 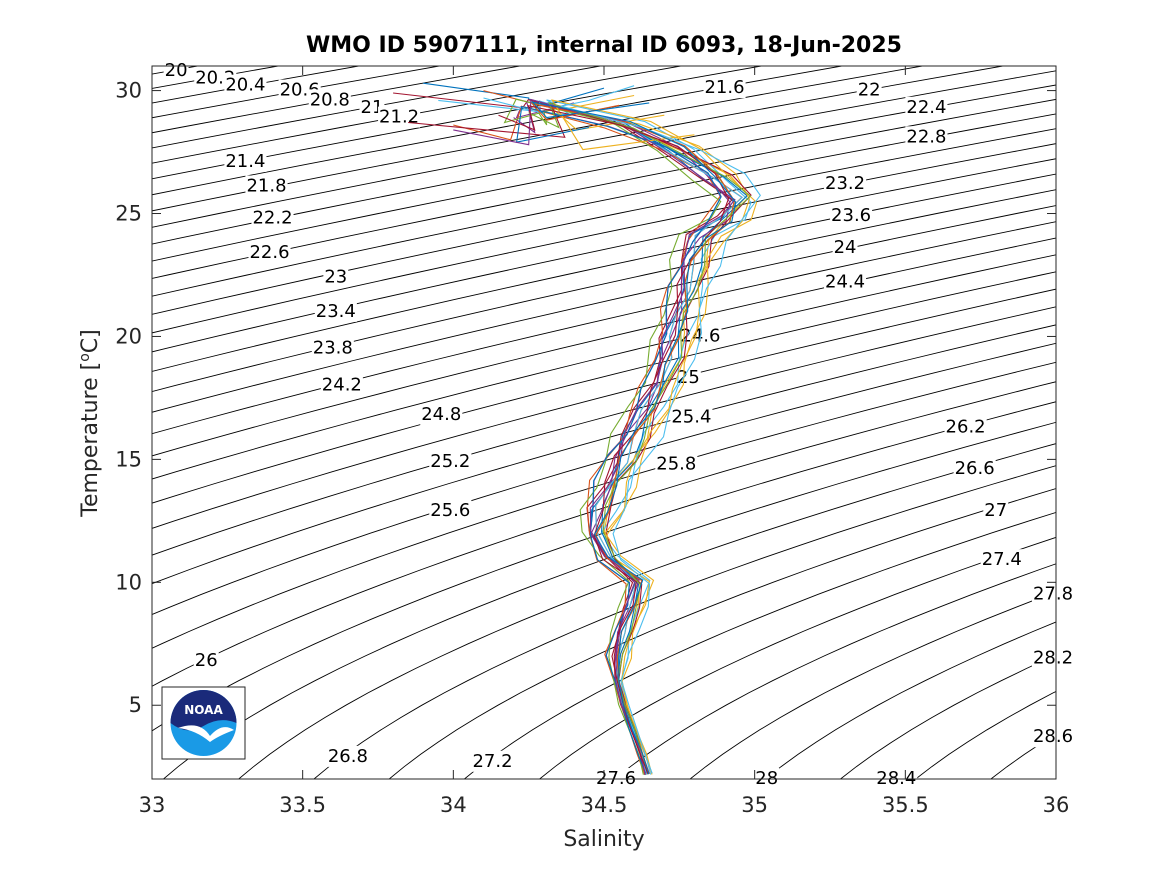 I want to click on contour-label: 22.8, so click(x=926, y=136).